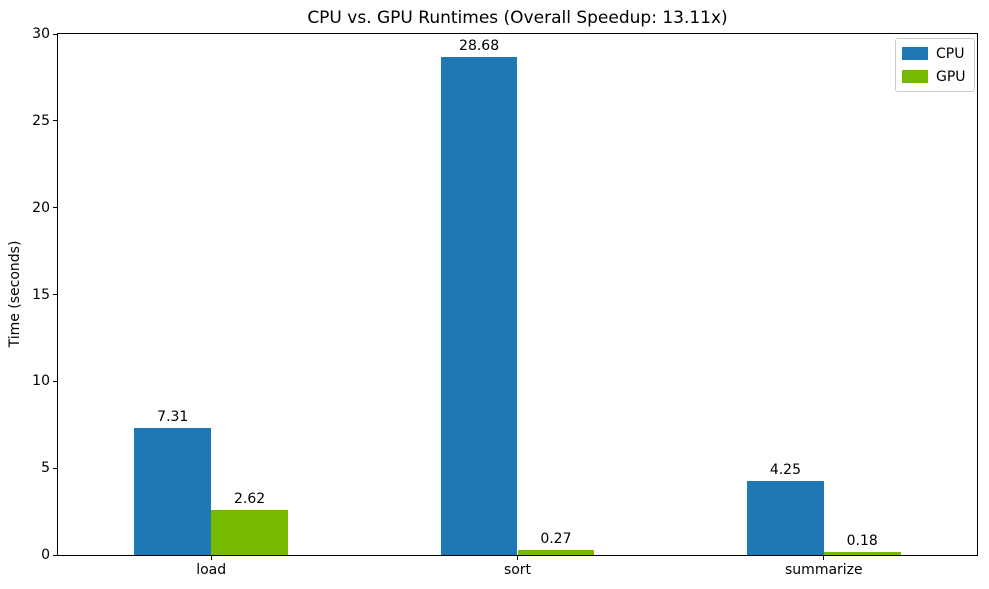 The image size is (989, 589). What do you see at coordinates (934, 76) in the screenshot?
I see `legend-item-gpu: GPU` at bounding box center [934, 76].